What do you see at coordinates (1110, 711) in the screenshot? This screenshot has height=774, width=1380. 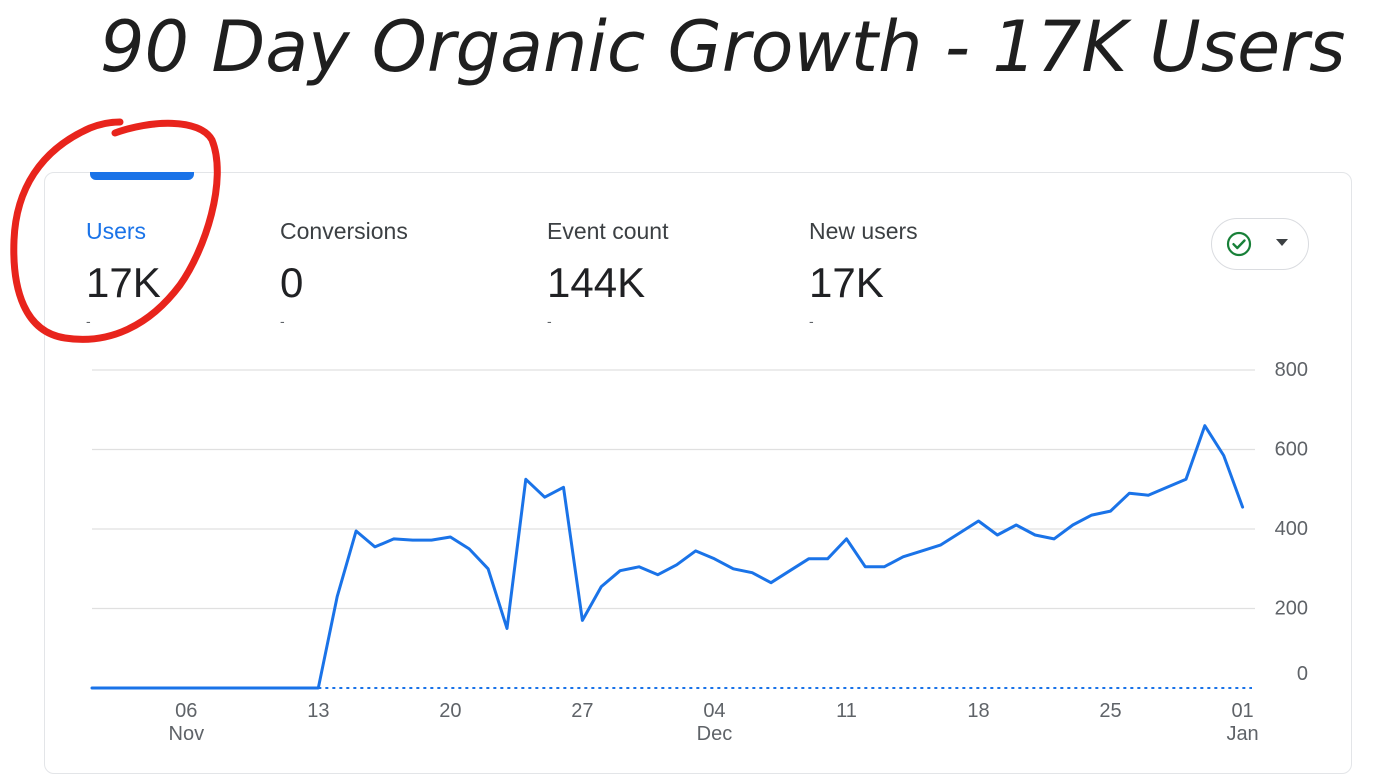 I see `x-tick-label: 25` at bounding box center [1110, 711].